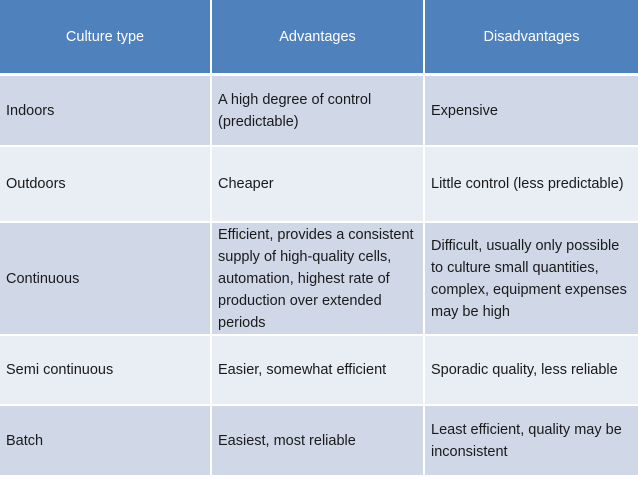 This screenshot has height=479, width=638. I want to click on header-disadvantages: Disadvantages, so click(531, 38).